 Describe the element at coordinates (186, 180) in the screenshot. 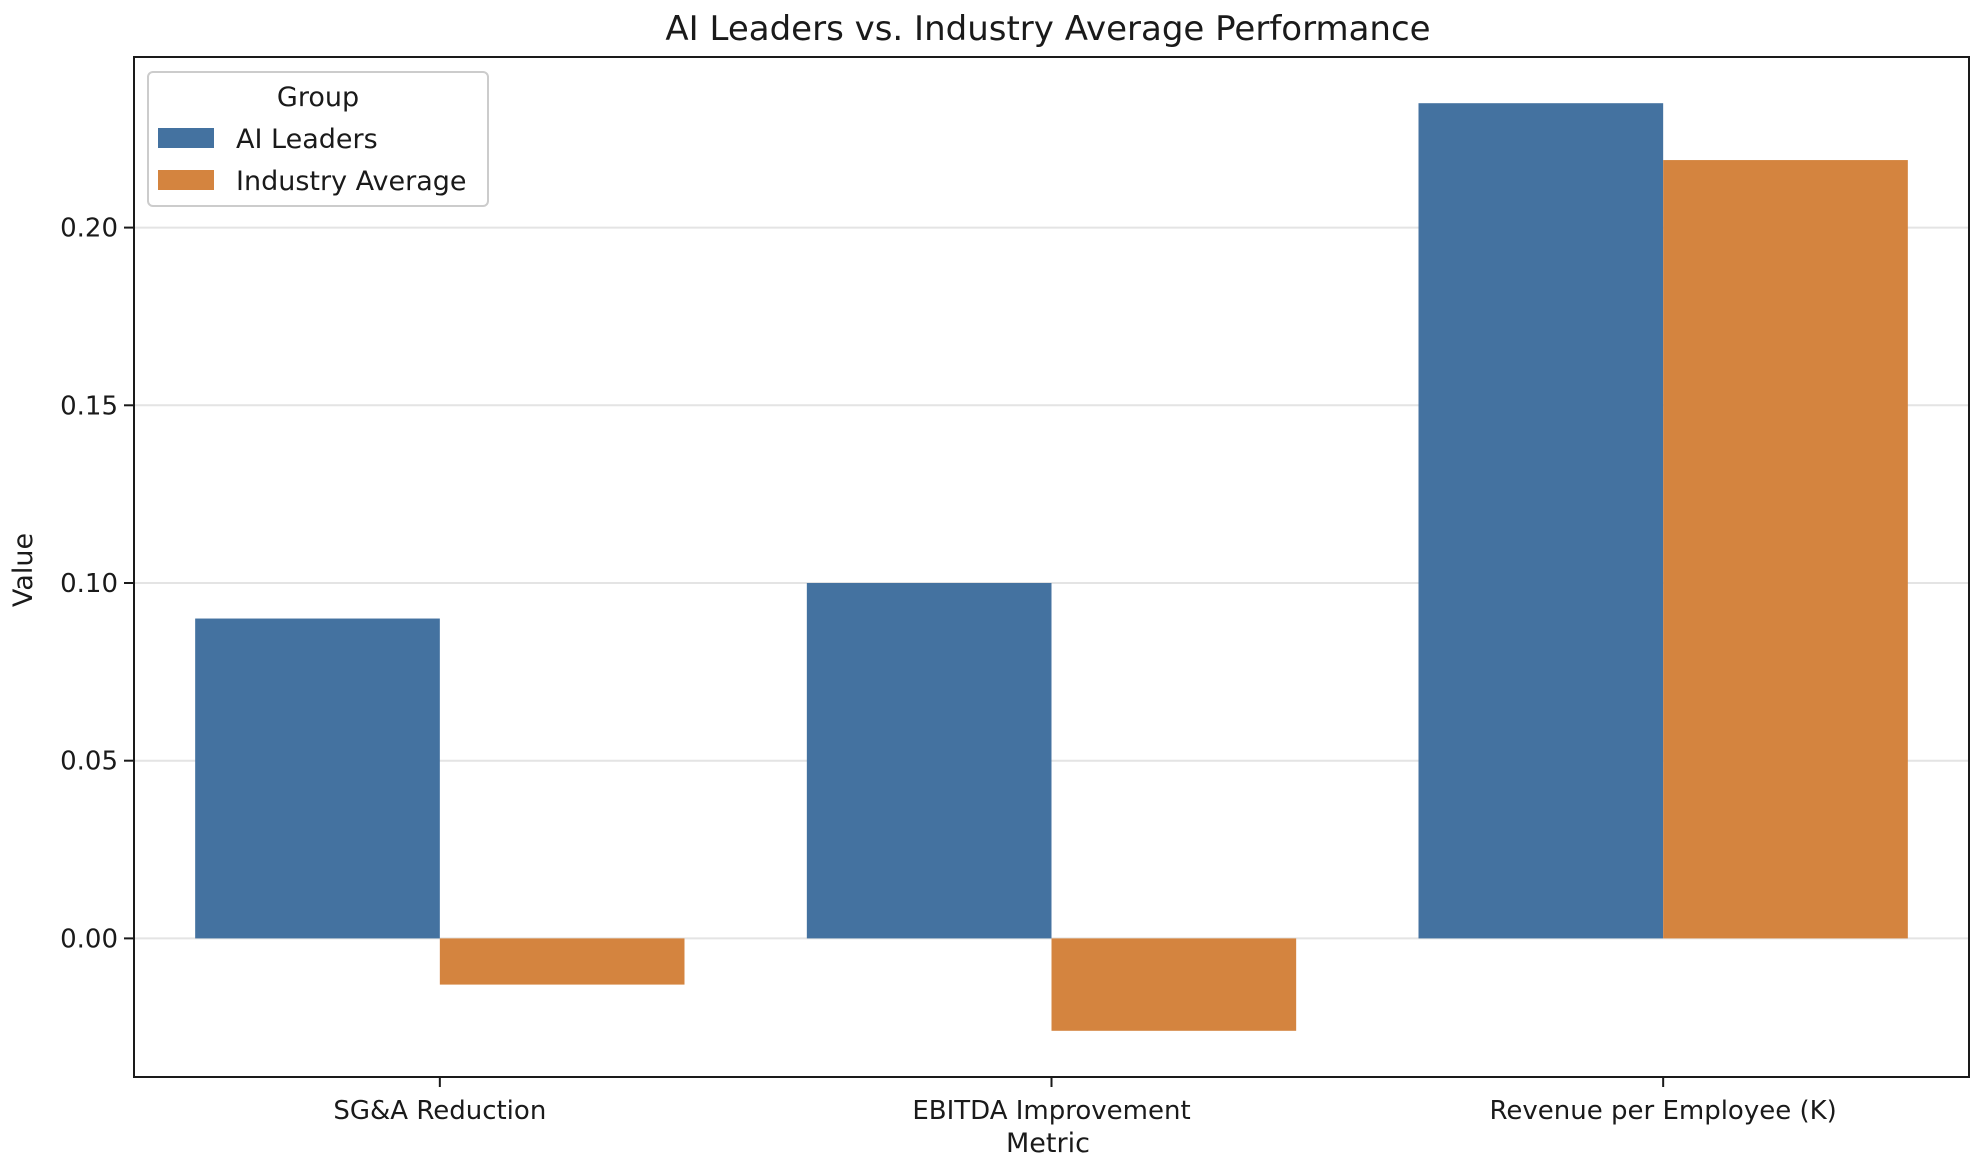

I see `legend-swatch-industry-average` at that location.